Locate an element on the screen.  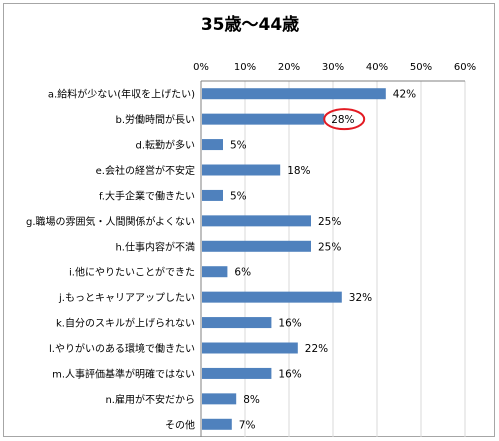
highlight-circle is located at coordinates (344, 119).